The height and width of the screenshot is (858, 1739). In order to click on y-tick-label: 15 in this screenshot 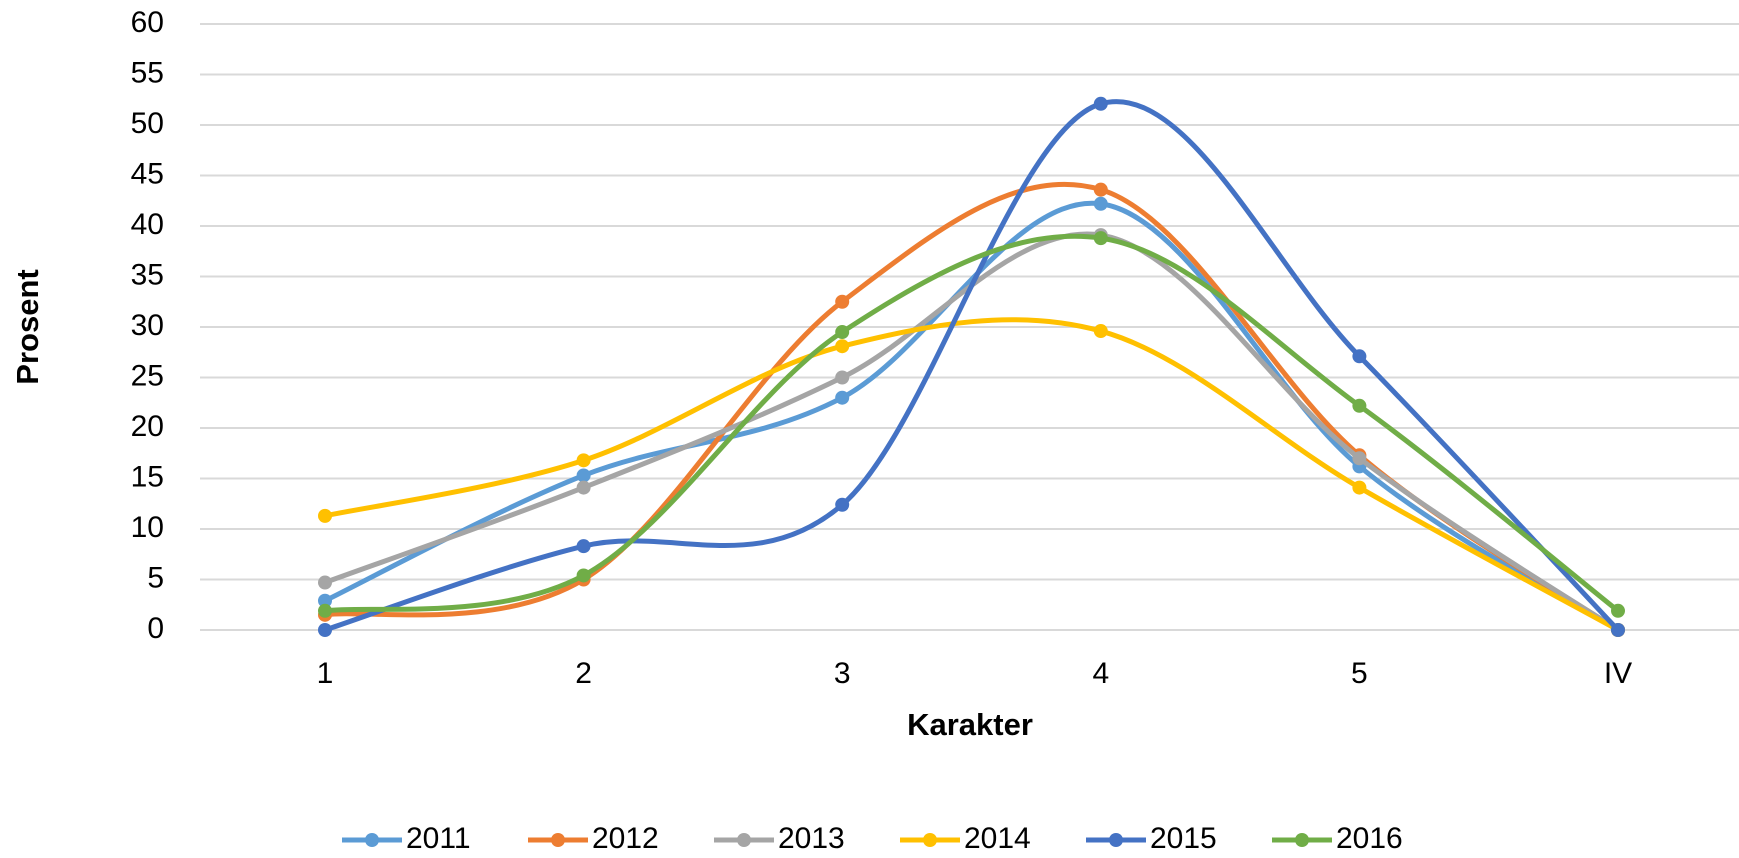, I will do `click(147, 476)`.